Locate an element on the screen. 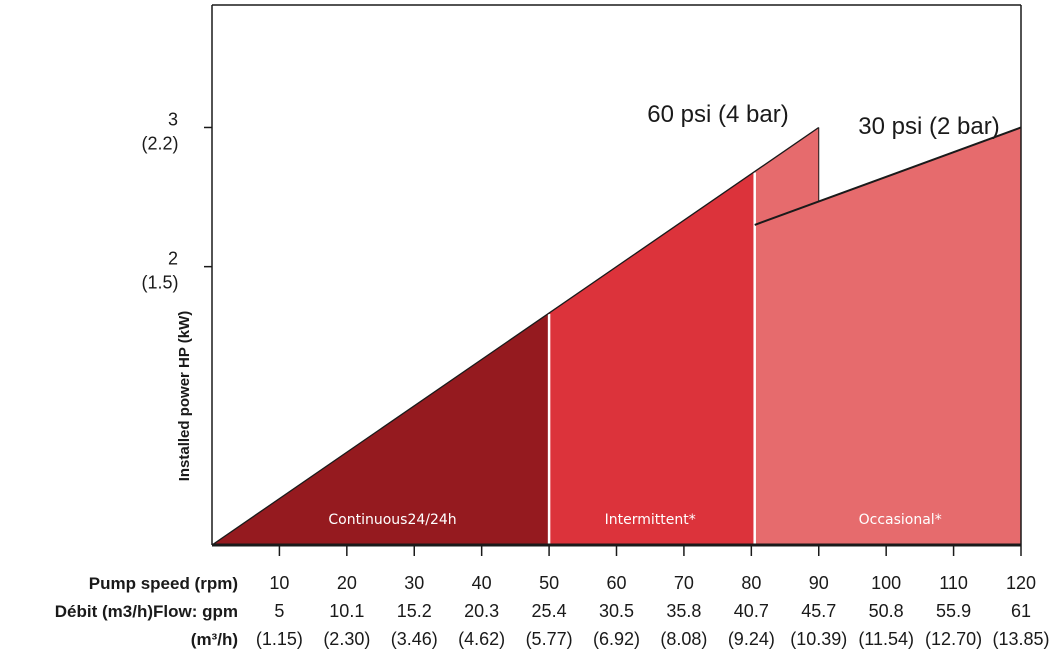 This screenshot has height=654, width=1062. row-0-value-8: 90 is located at coordinates (819, 583).